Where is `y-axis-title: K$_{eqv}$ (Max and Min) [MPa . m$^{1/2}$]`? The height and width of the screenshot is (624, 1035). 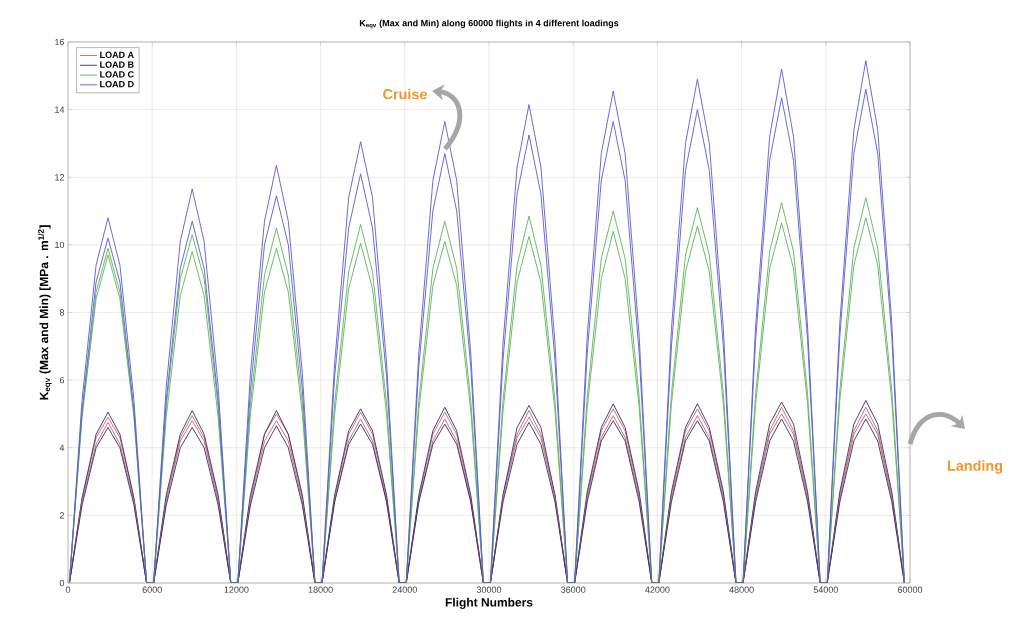 y-axis-title: K$_{eqv}$ (Max and Min) [MPa . m$^{1/2}$] is located at coordinates (44, 312).